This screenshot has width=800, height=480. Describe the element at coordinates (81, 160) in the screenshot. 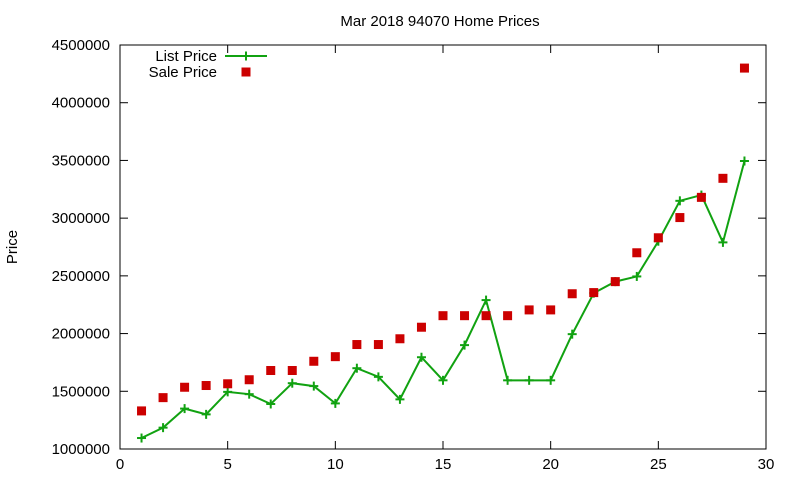

I see `y-tick-label: 3500000` at that location.